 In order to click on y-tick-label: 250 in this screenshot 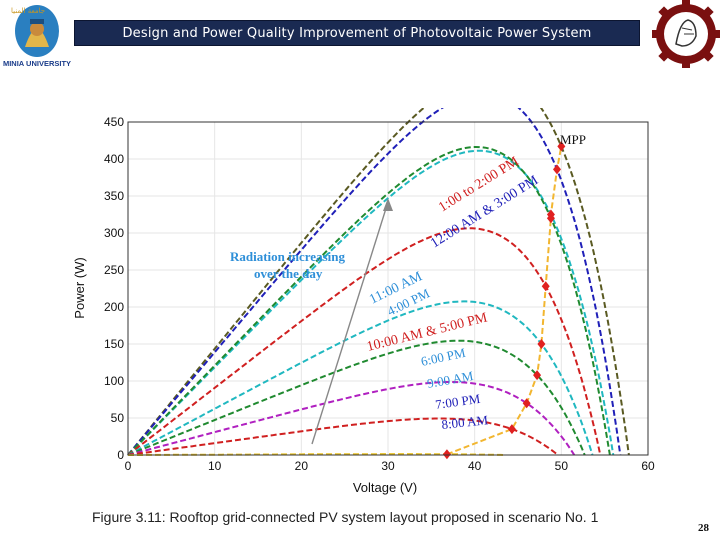, I will do `click(114, 270)`.